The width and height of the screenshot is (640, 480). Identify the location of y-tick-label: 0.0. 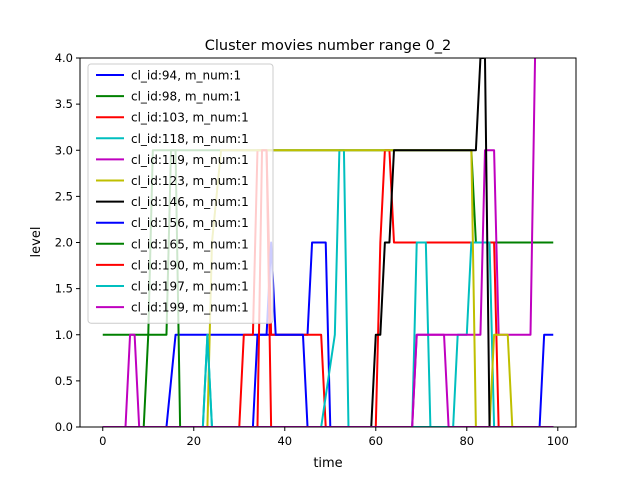
(64, 427).